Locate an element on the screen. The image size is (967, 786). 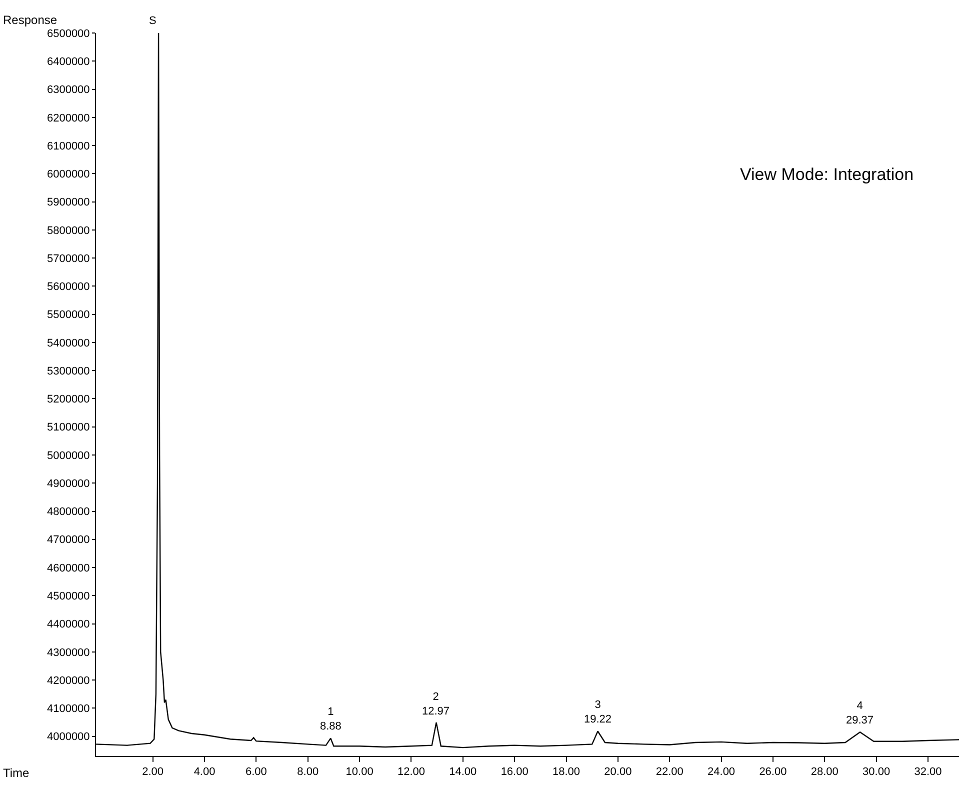
annotation: View Mode: Integration is located at coordinates (827, 174).